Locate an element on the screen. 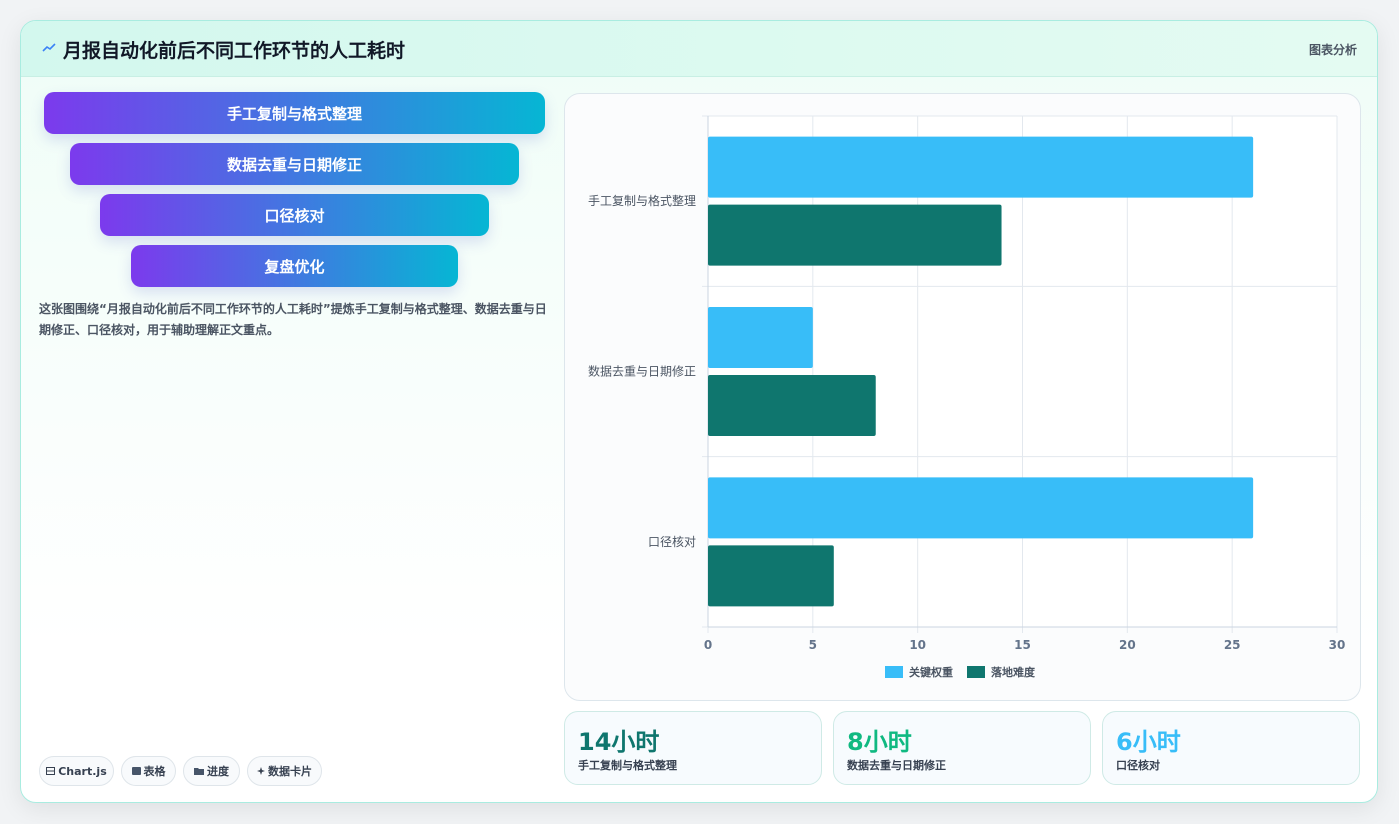  tag-chartjs: Chart.js is located at coordinates (76, 771).